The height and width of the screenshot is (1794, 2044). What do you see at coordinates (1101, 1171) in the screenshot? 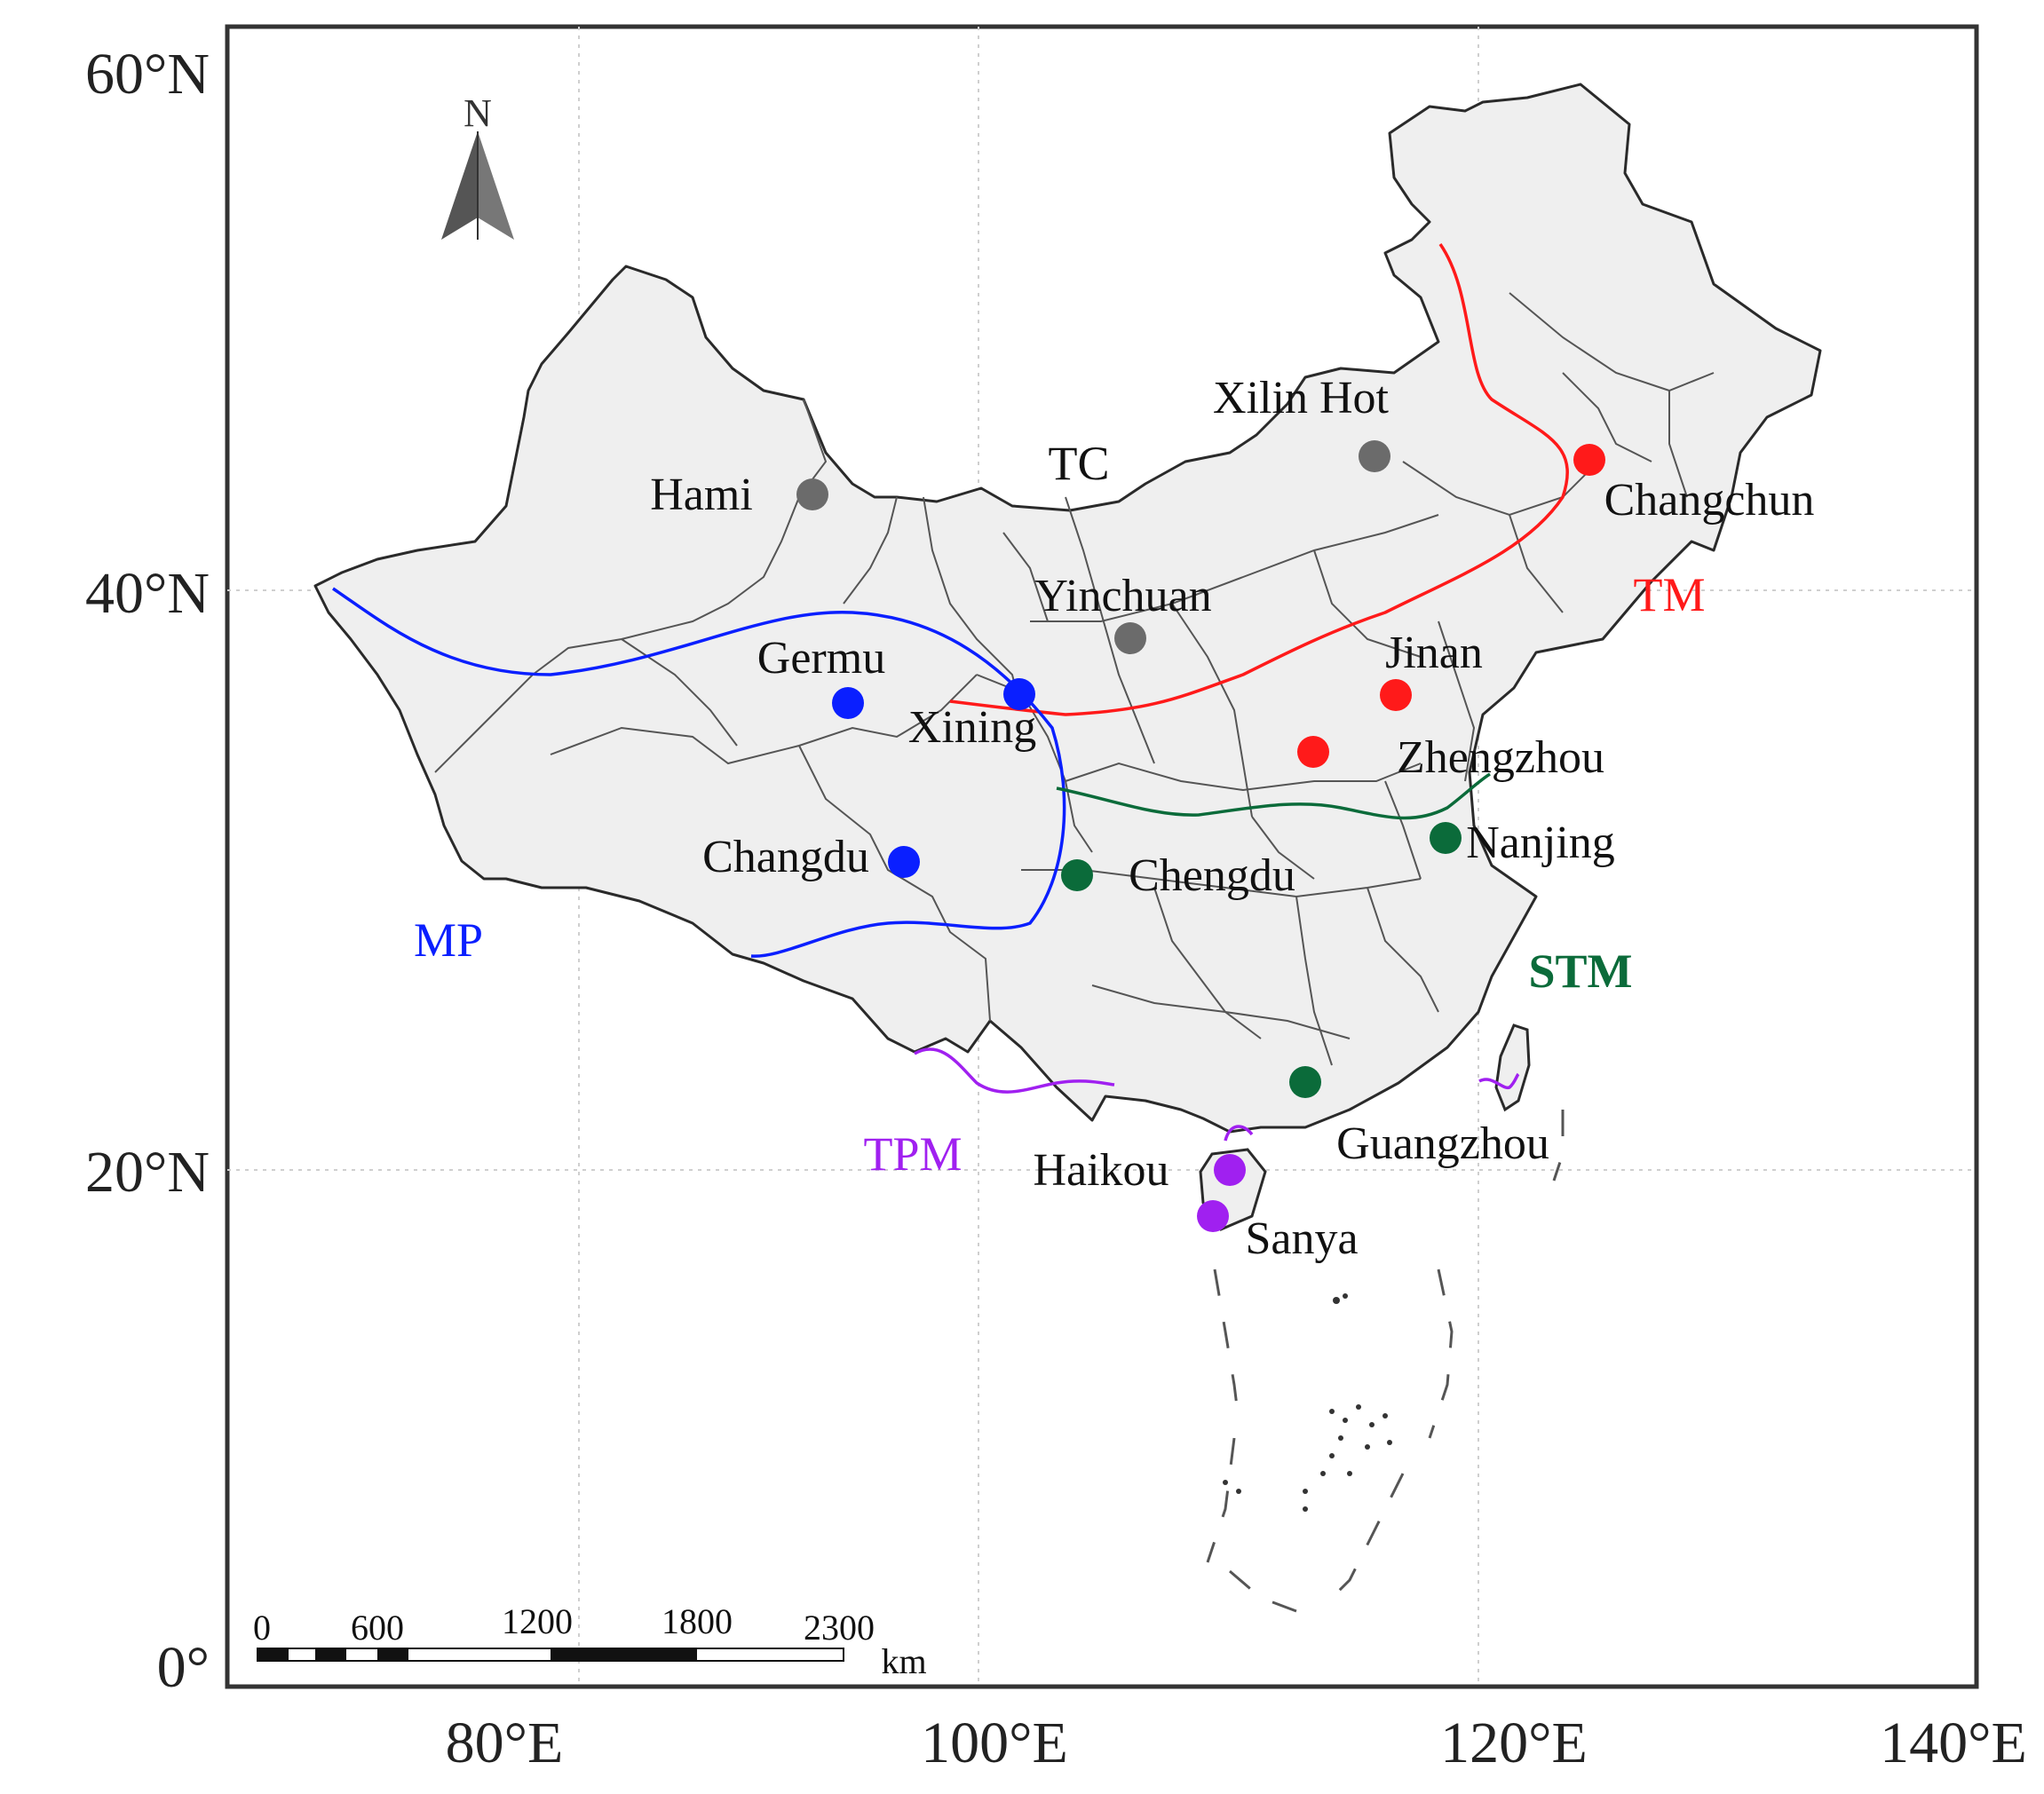
I see `city-label-haikou: Haikou` at bounding box center [1101, 1171].